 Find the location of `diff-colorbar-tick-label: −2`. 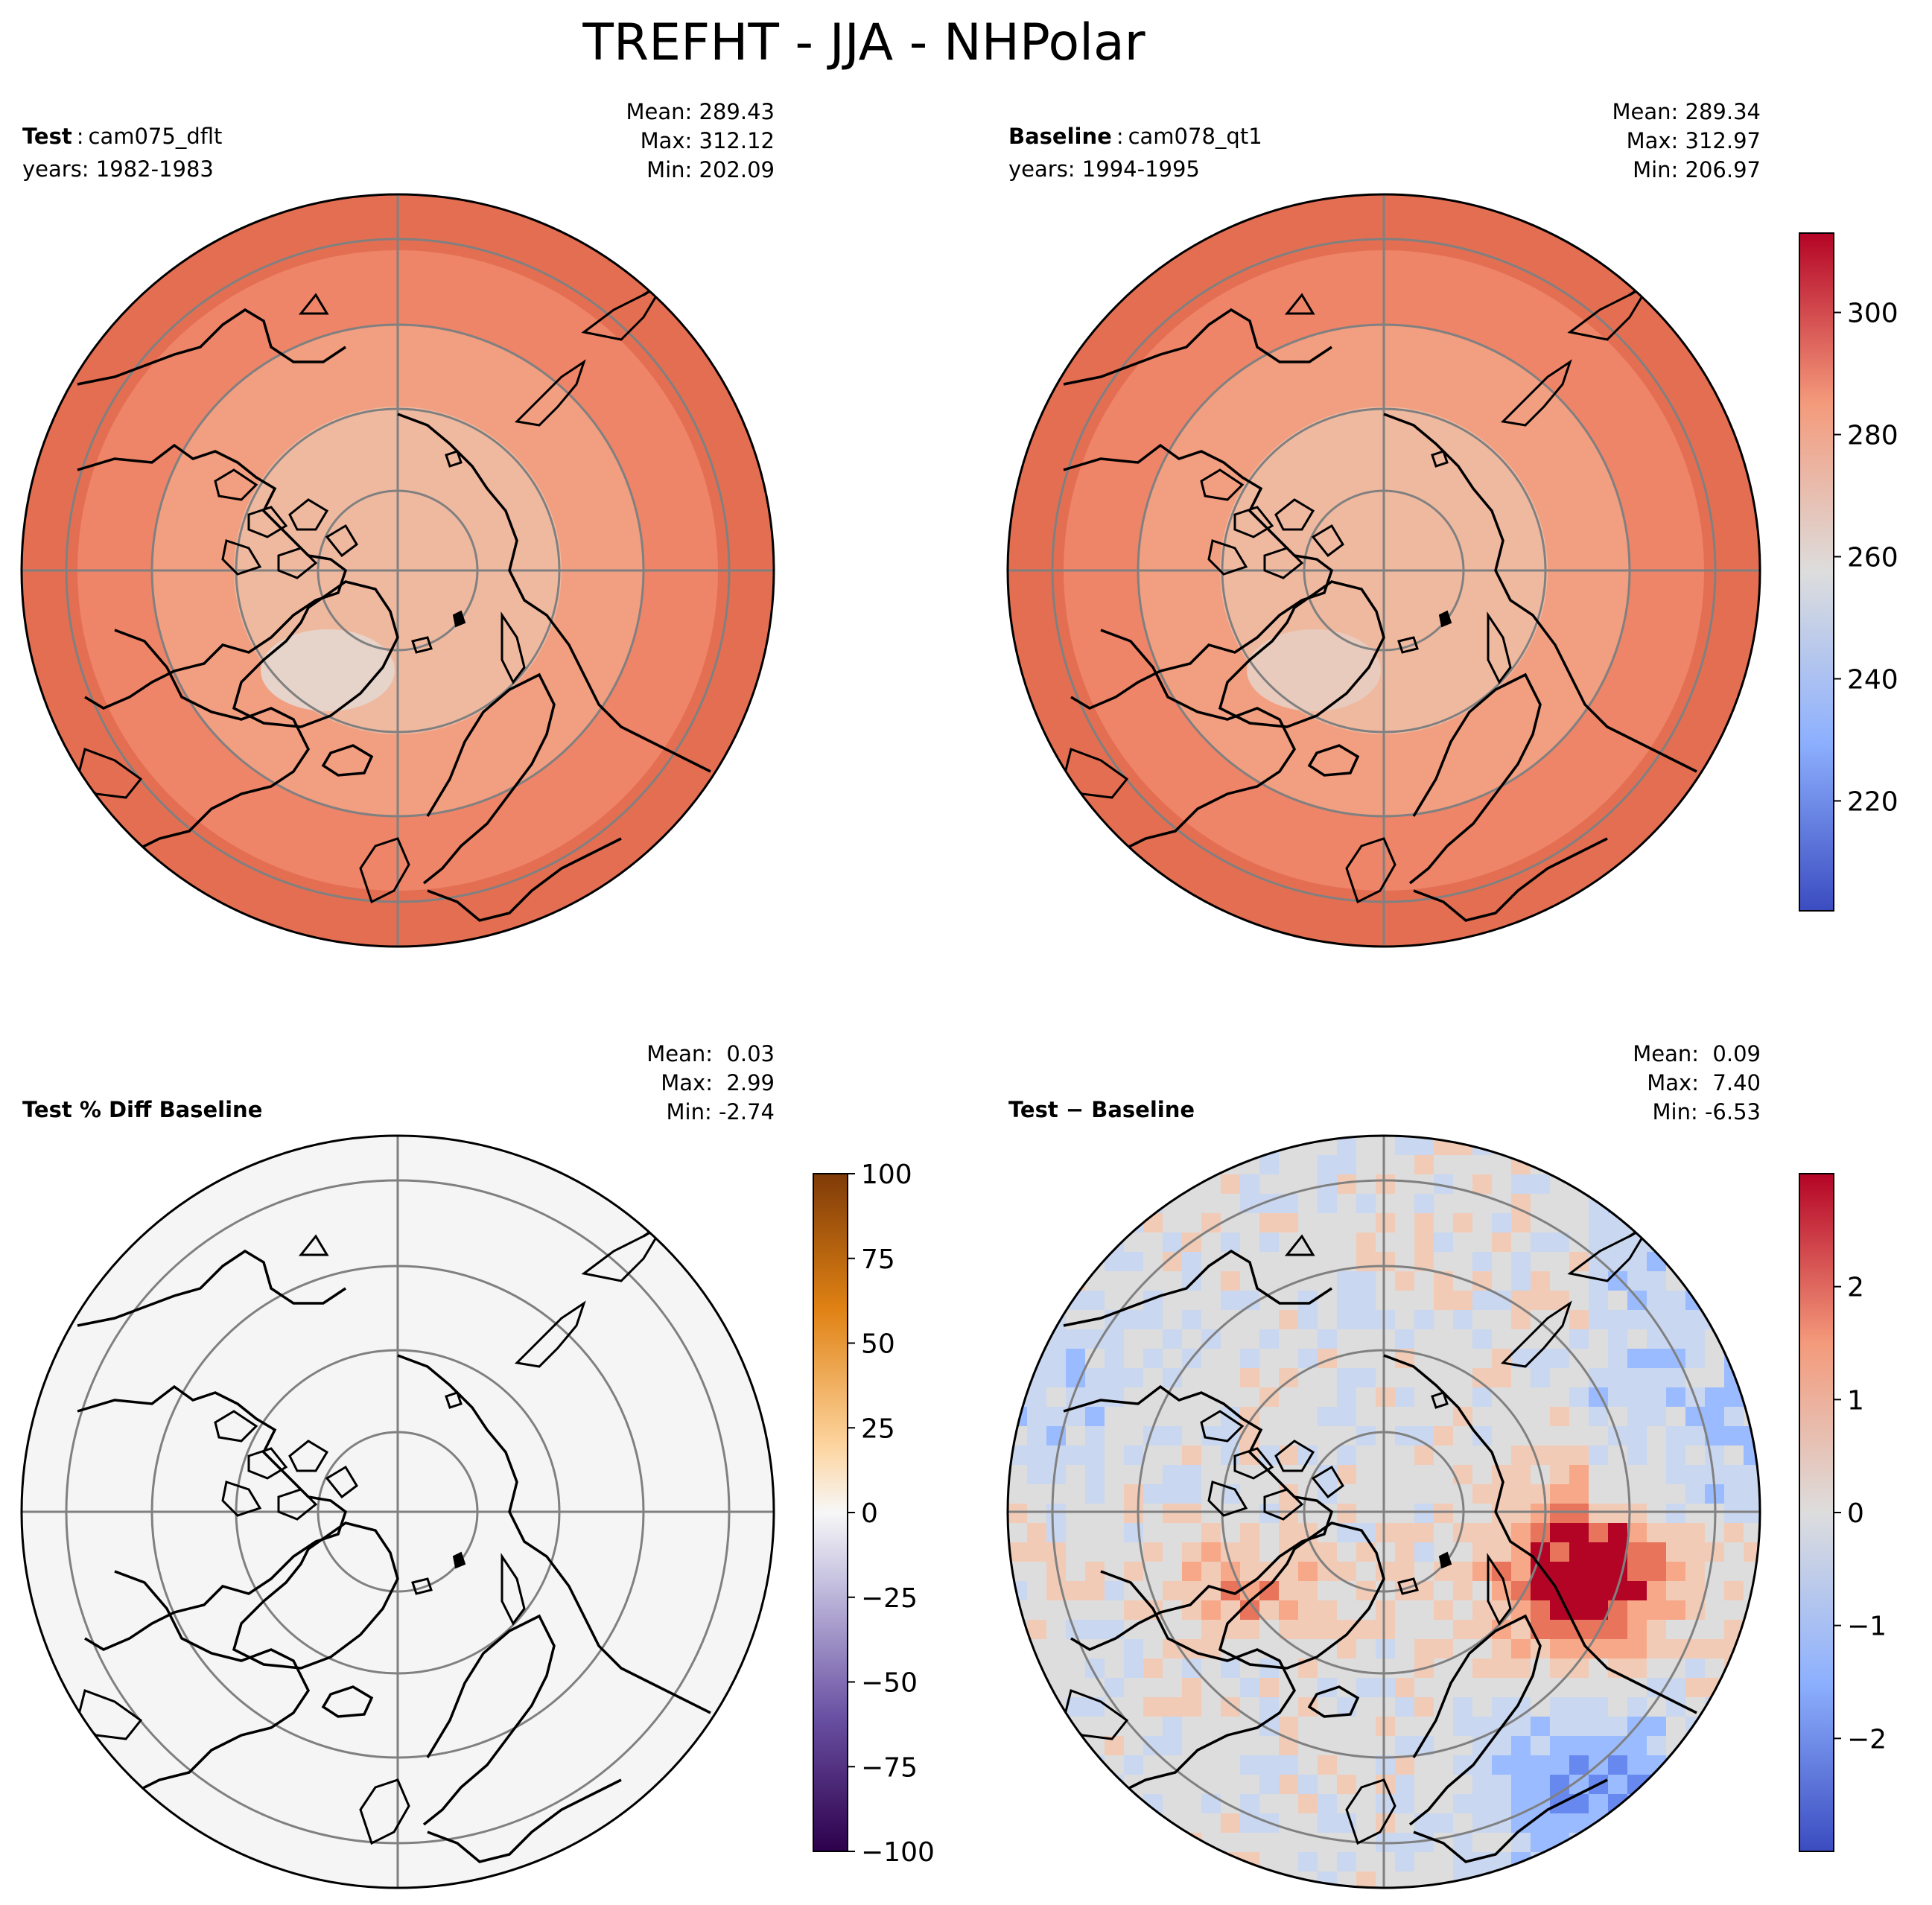

diff-colorbar-tick-label: −2 is located at coordinates (1867, 1739).